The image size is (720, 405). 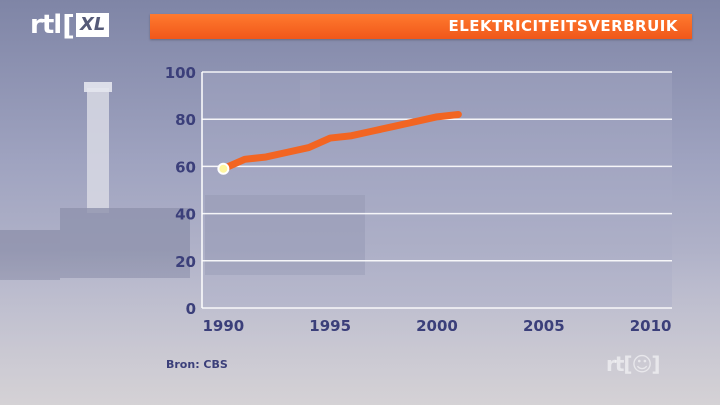 What do you see at coordinates (563, 26) in the screenshot?
I see `page-title: ELEKTRICITEITSVERBRUIK` at bounding box center [563, 26].